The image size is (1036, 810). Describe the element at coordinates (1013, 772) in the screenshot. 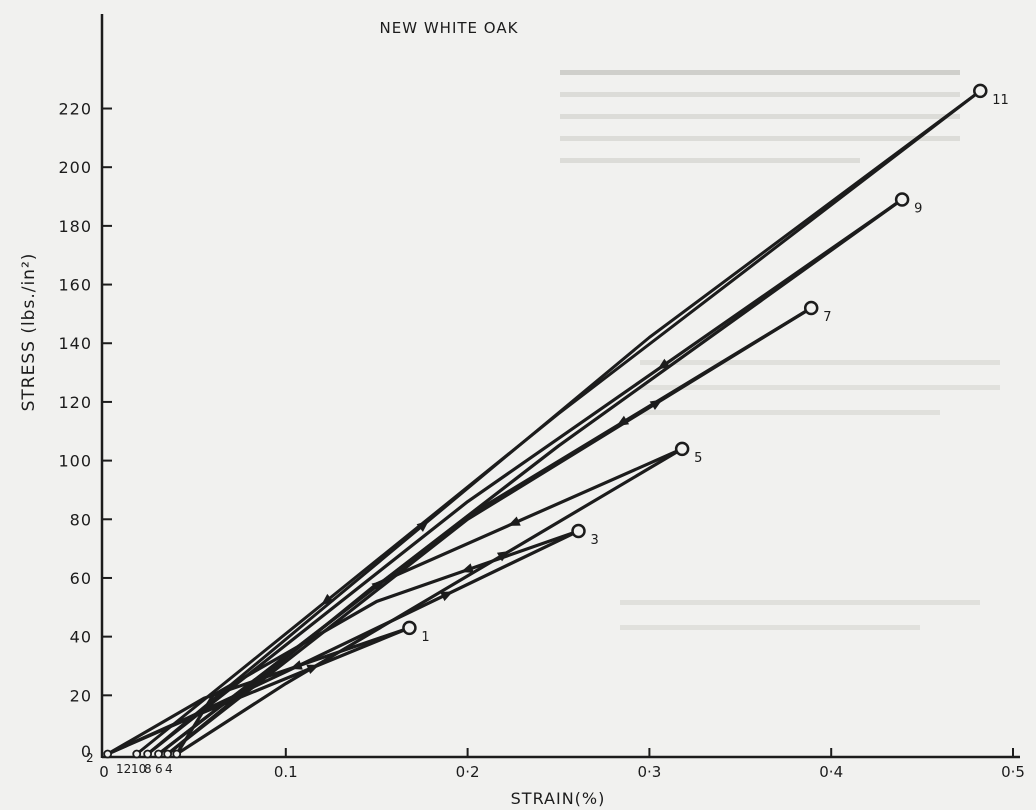

I see `x-tick-label: 0·5` at that location.